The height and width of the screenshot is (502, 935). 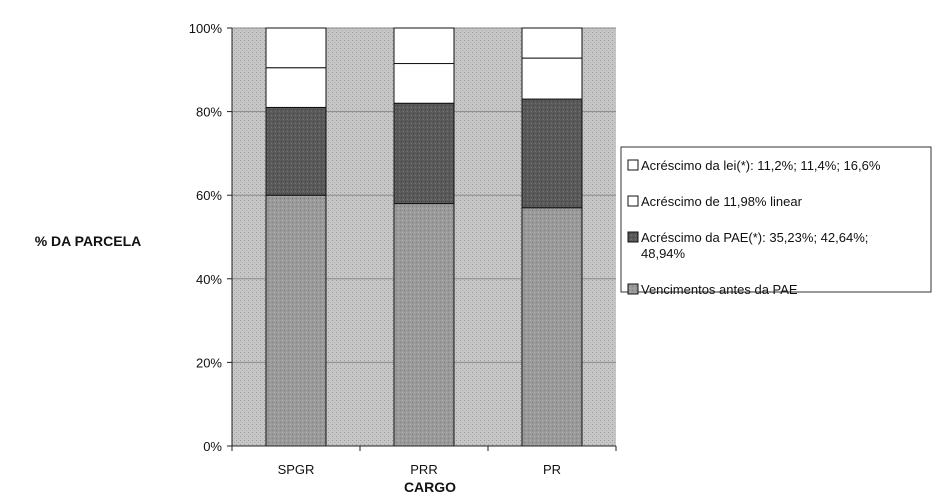 I want to click on x-tick-label: PR, so click(x=552, y=469).